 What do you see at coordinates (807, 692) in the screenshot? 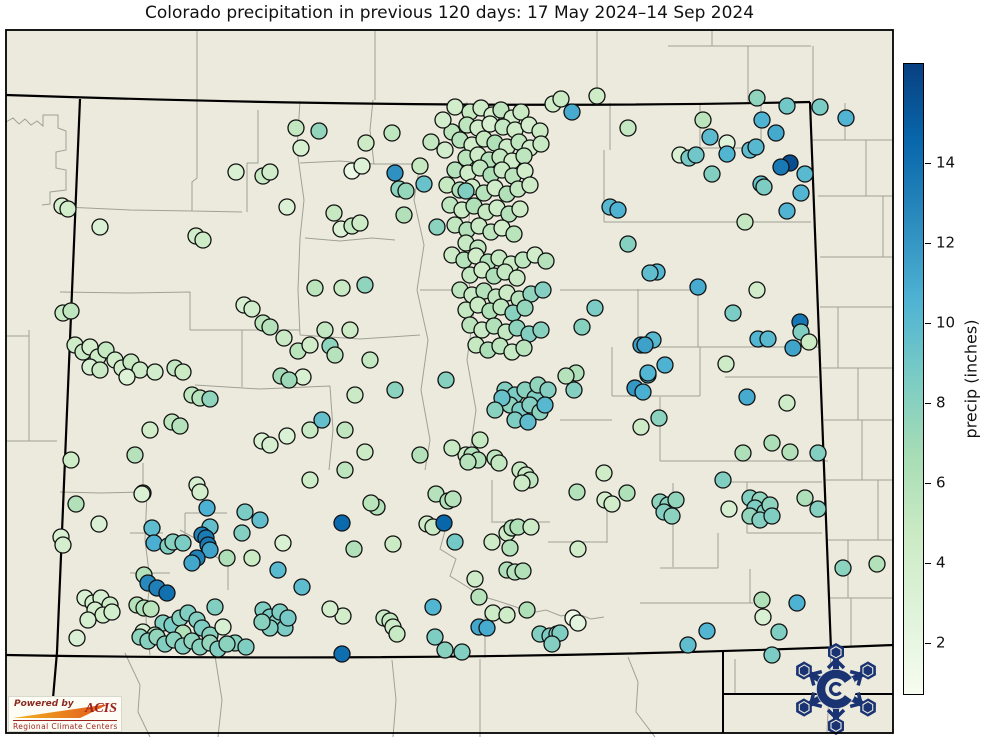
I see `border-ok-panhandle` at bounding box center [807, 692].